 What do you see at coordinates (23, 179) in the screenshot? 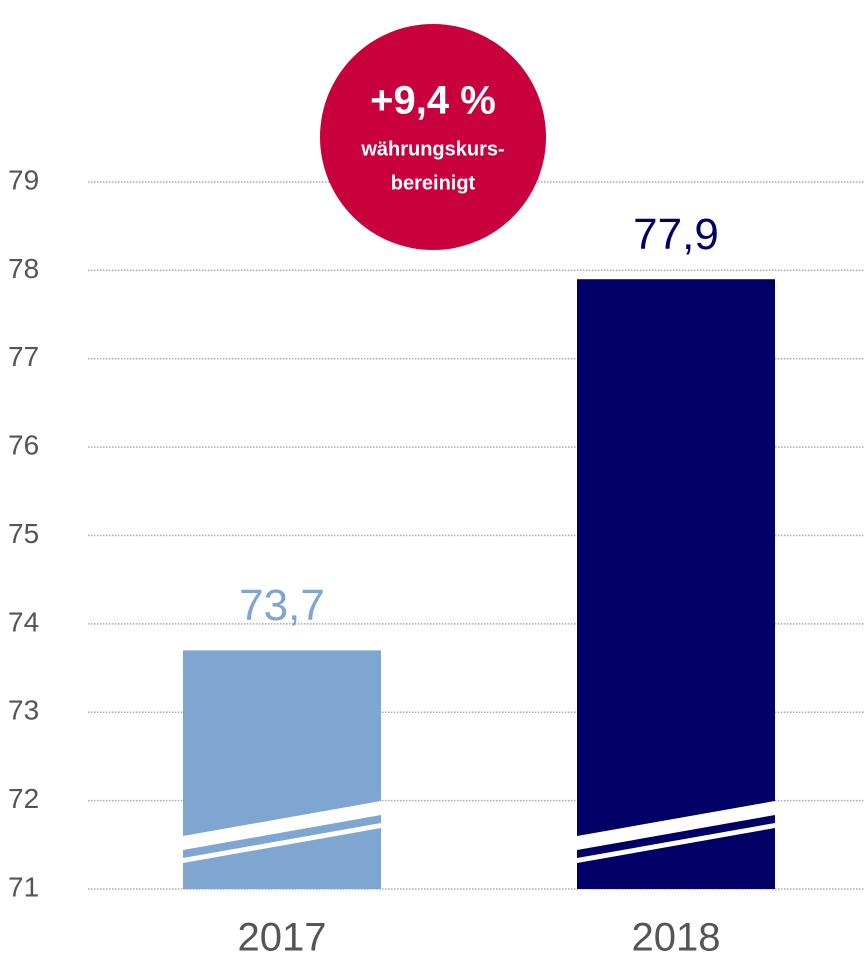
I see `y-tick-label: 79` at bounding box center [23, 179].